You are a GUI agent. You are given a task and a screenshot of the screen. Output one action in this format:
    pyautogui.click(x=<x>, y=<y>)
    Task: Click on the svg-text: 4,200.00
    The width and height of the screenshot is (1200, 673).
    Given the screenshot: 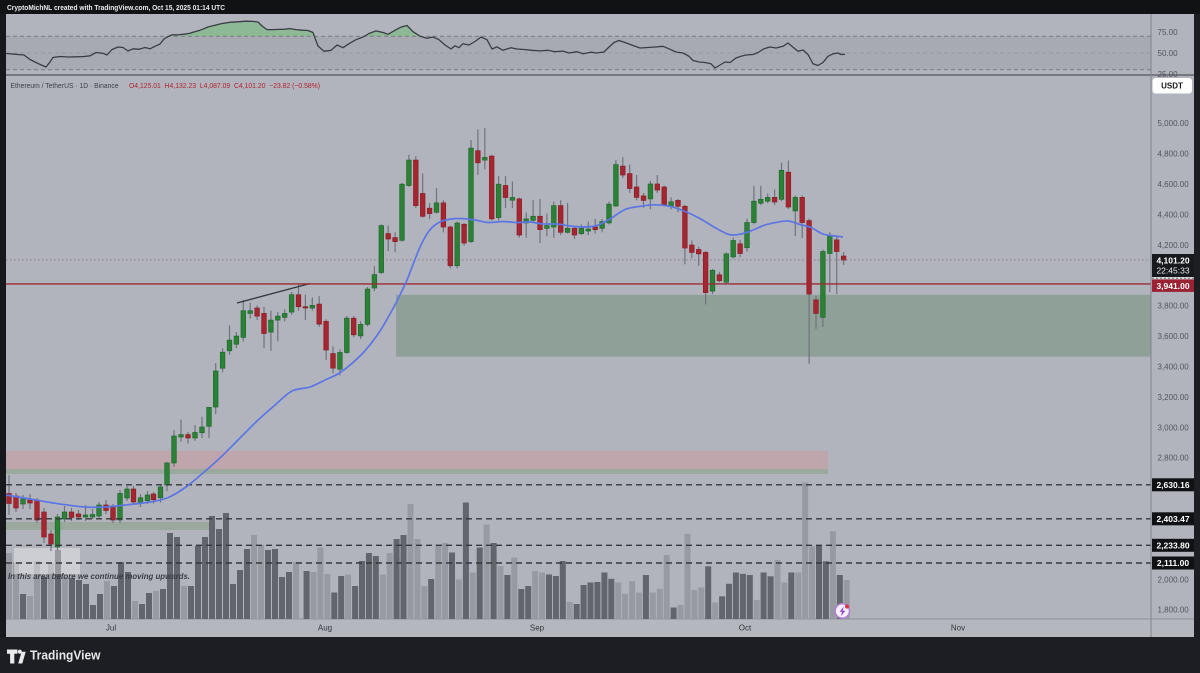 What is the action you would take?
    pyautogui.click(x=1174, y=245)
    